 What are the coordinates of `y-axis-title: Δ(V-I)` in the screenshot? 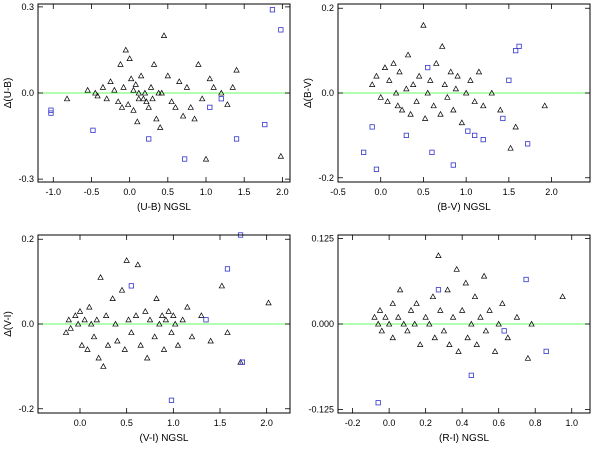 It's located at (8, 324).